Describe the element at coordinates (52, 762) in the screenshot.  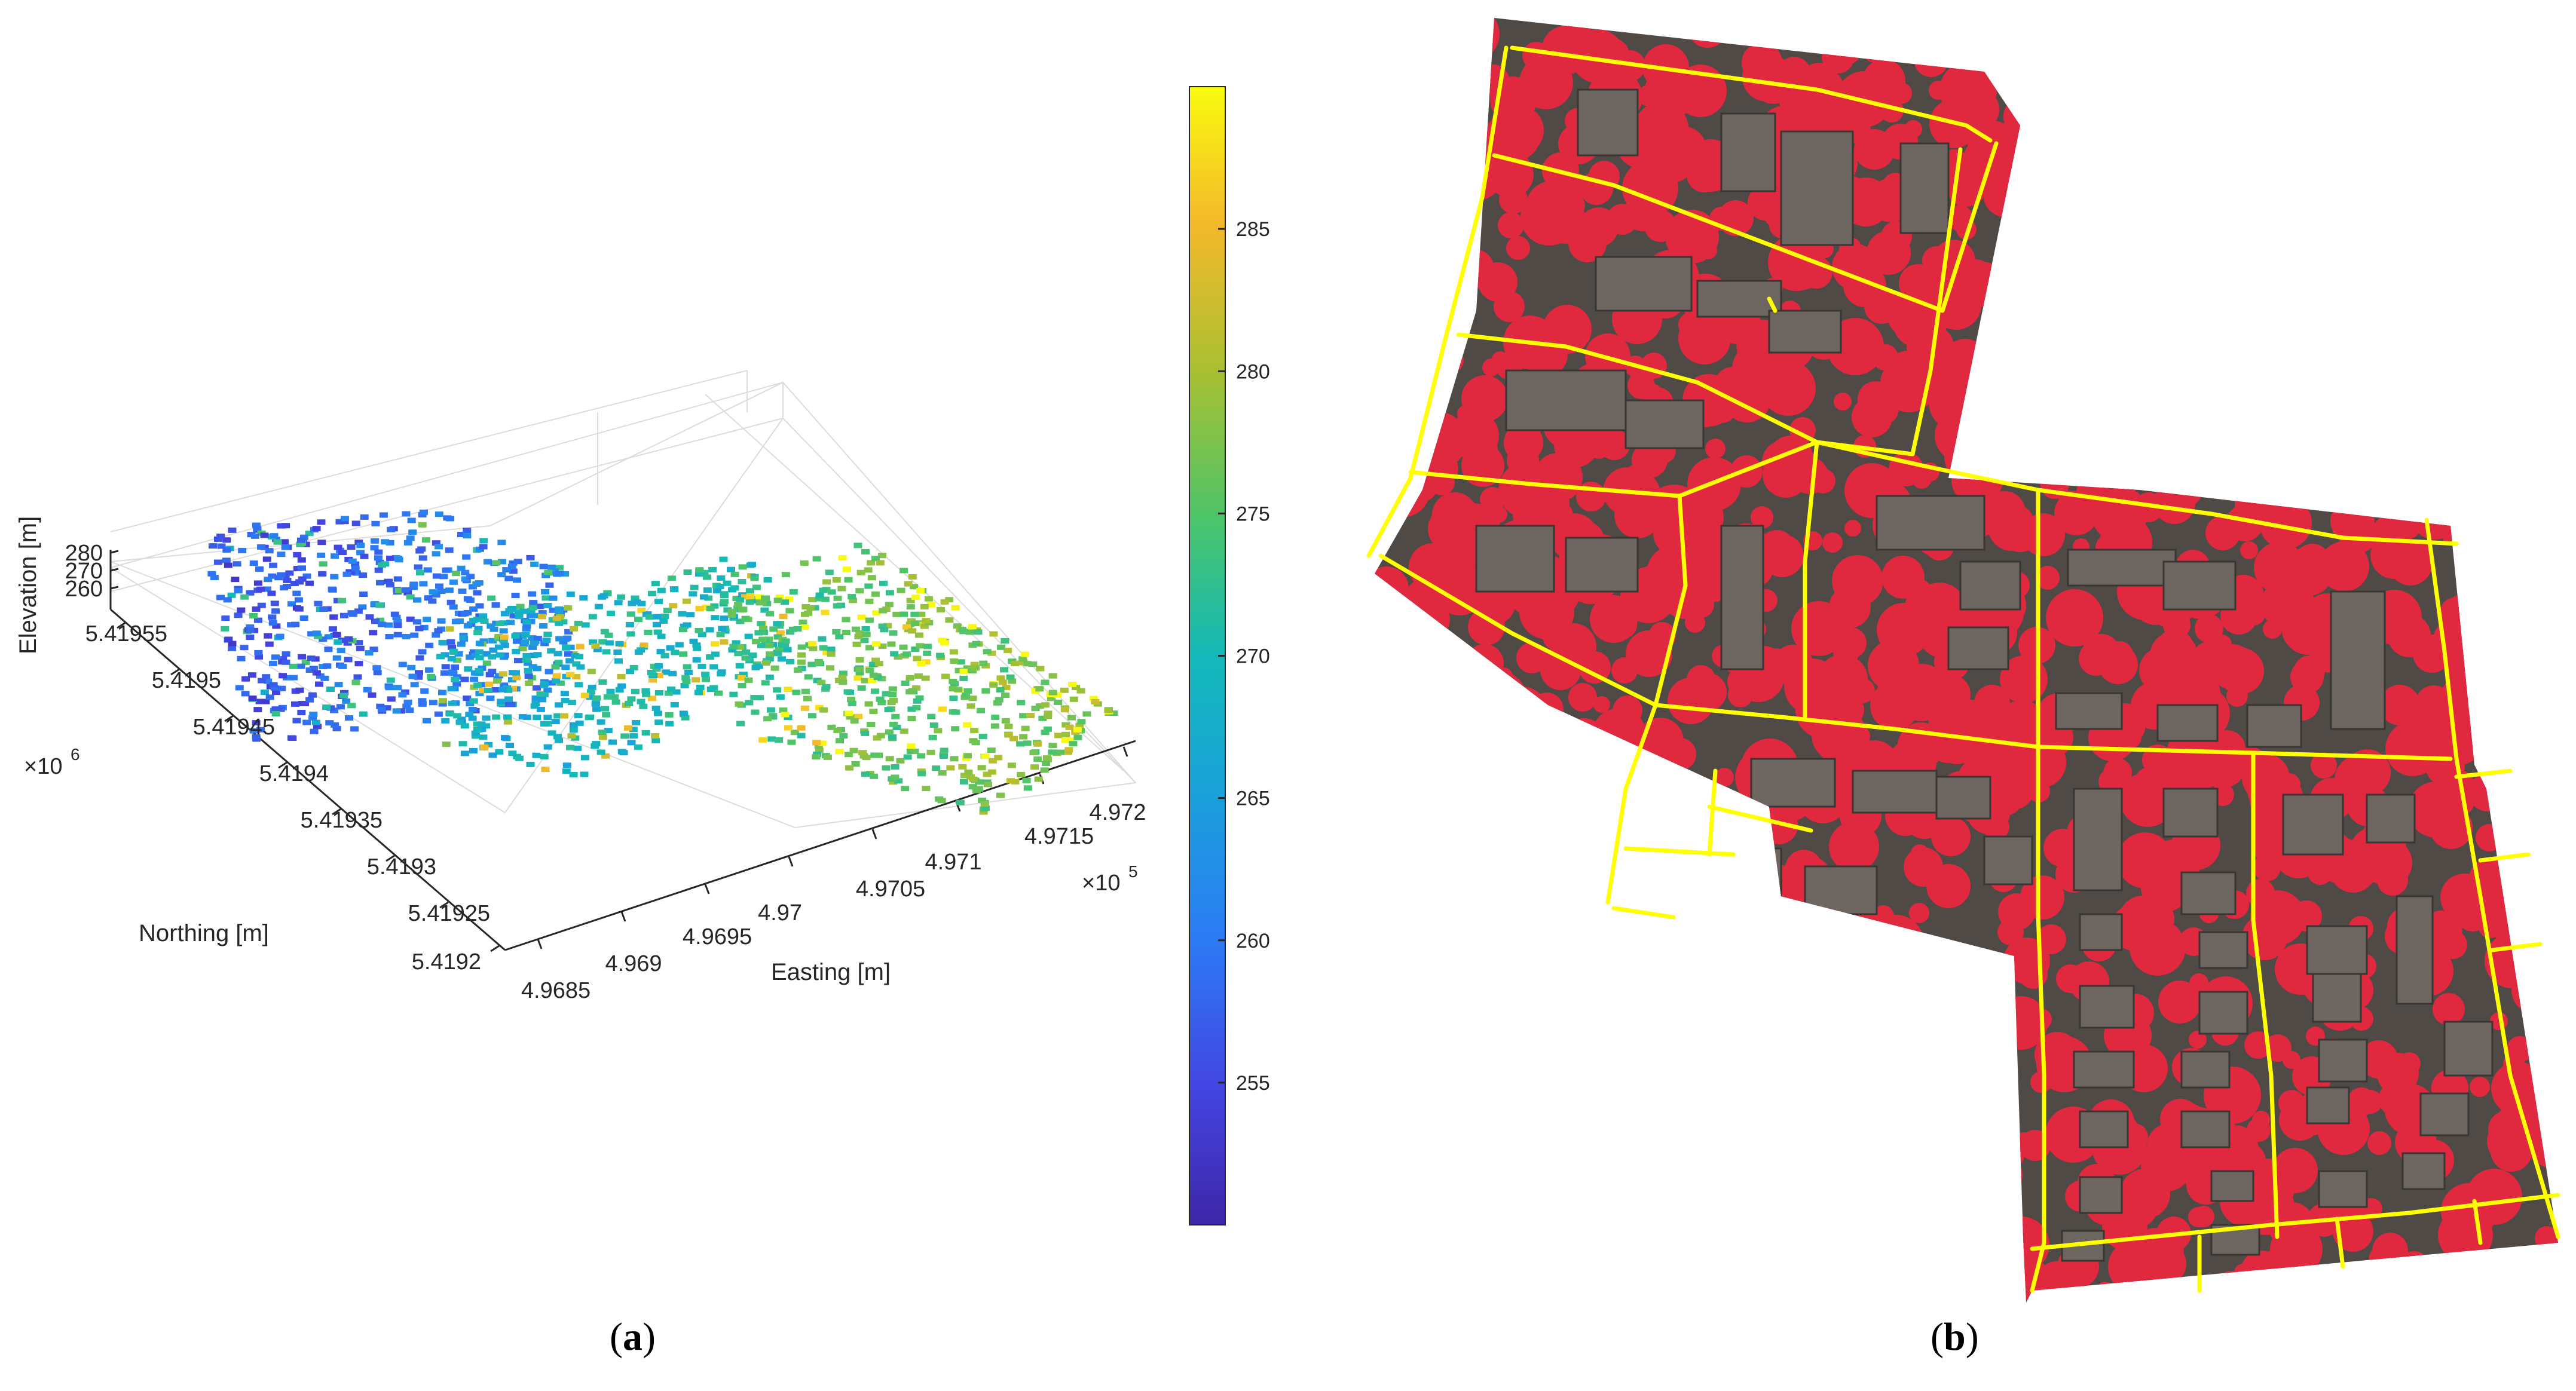
I see `y-multiplier: ×10 6` at that location.